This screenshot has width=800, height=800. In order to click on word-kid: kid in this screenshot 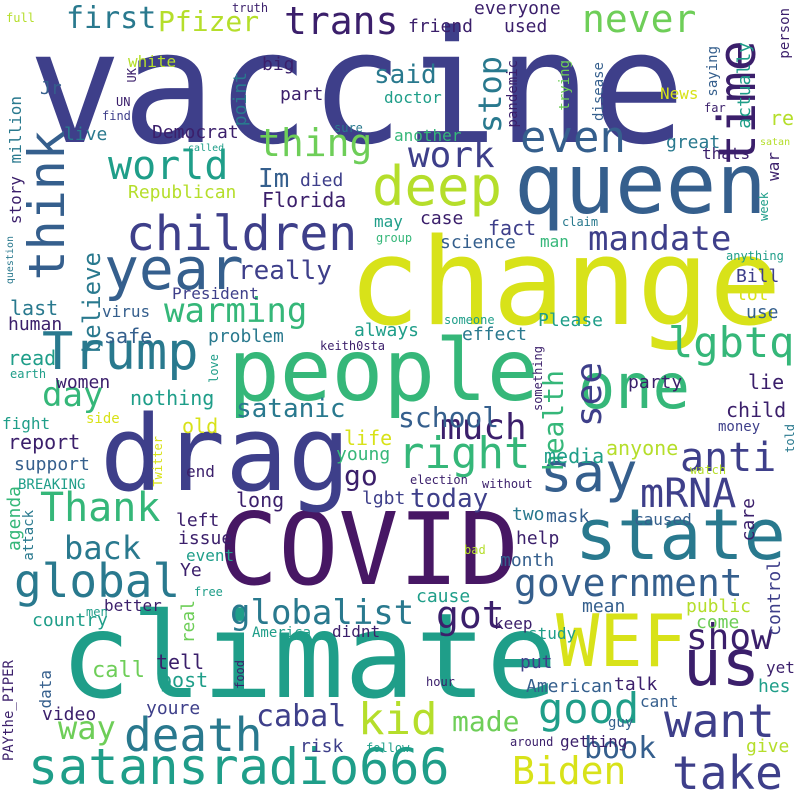, I will do `click(398, 719)`.